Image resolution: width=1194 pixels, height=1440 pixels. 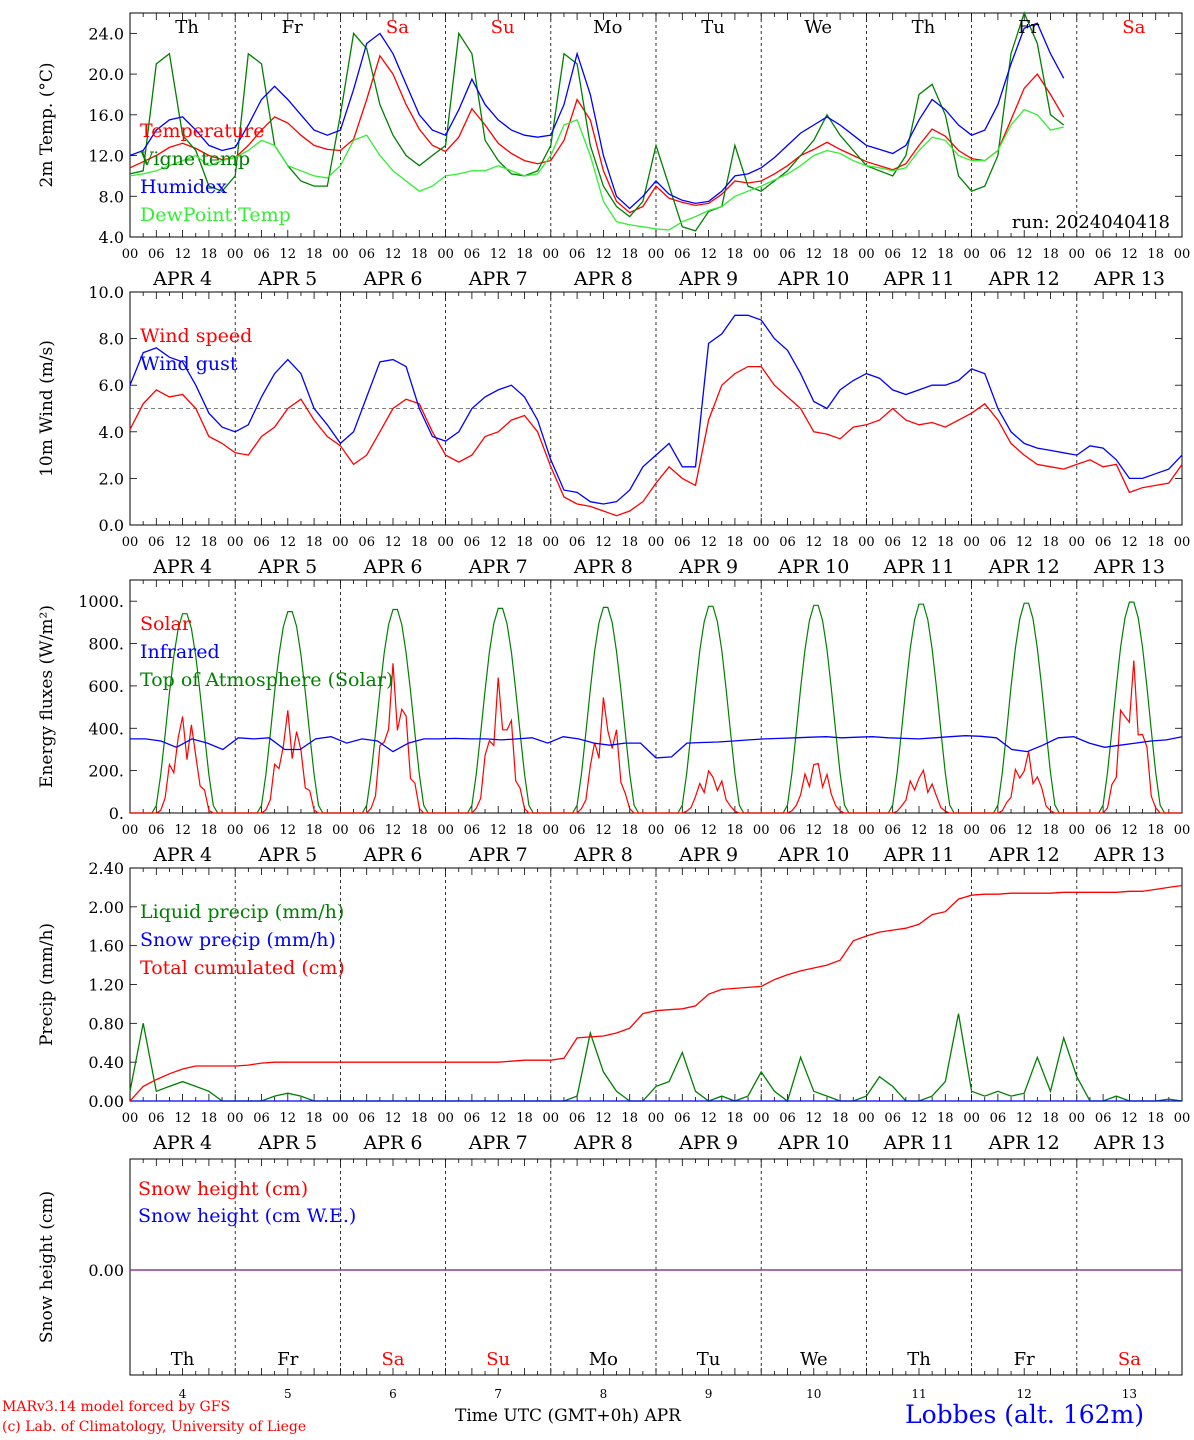 I want to click on date-label: APR 12, so click(x=1024, y=1143).